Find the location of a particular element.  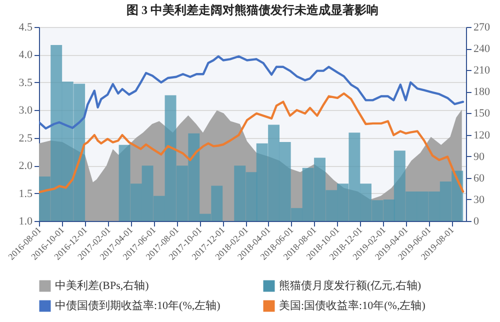

y-tick-label: 4.5 is located at coordinates (25, 28).